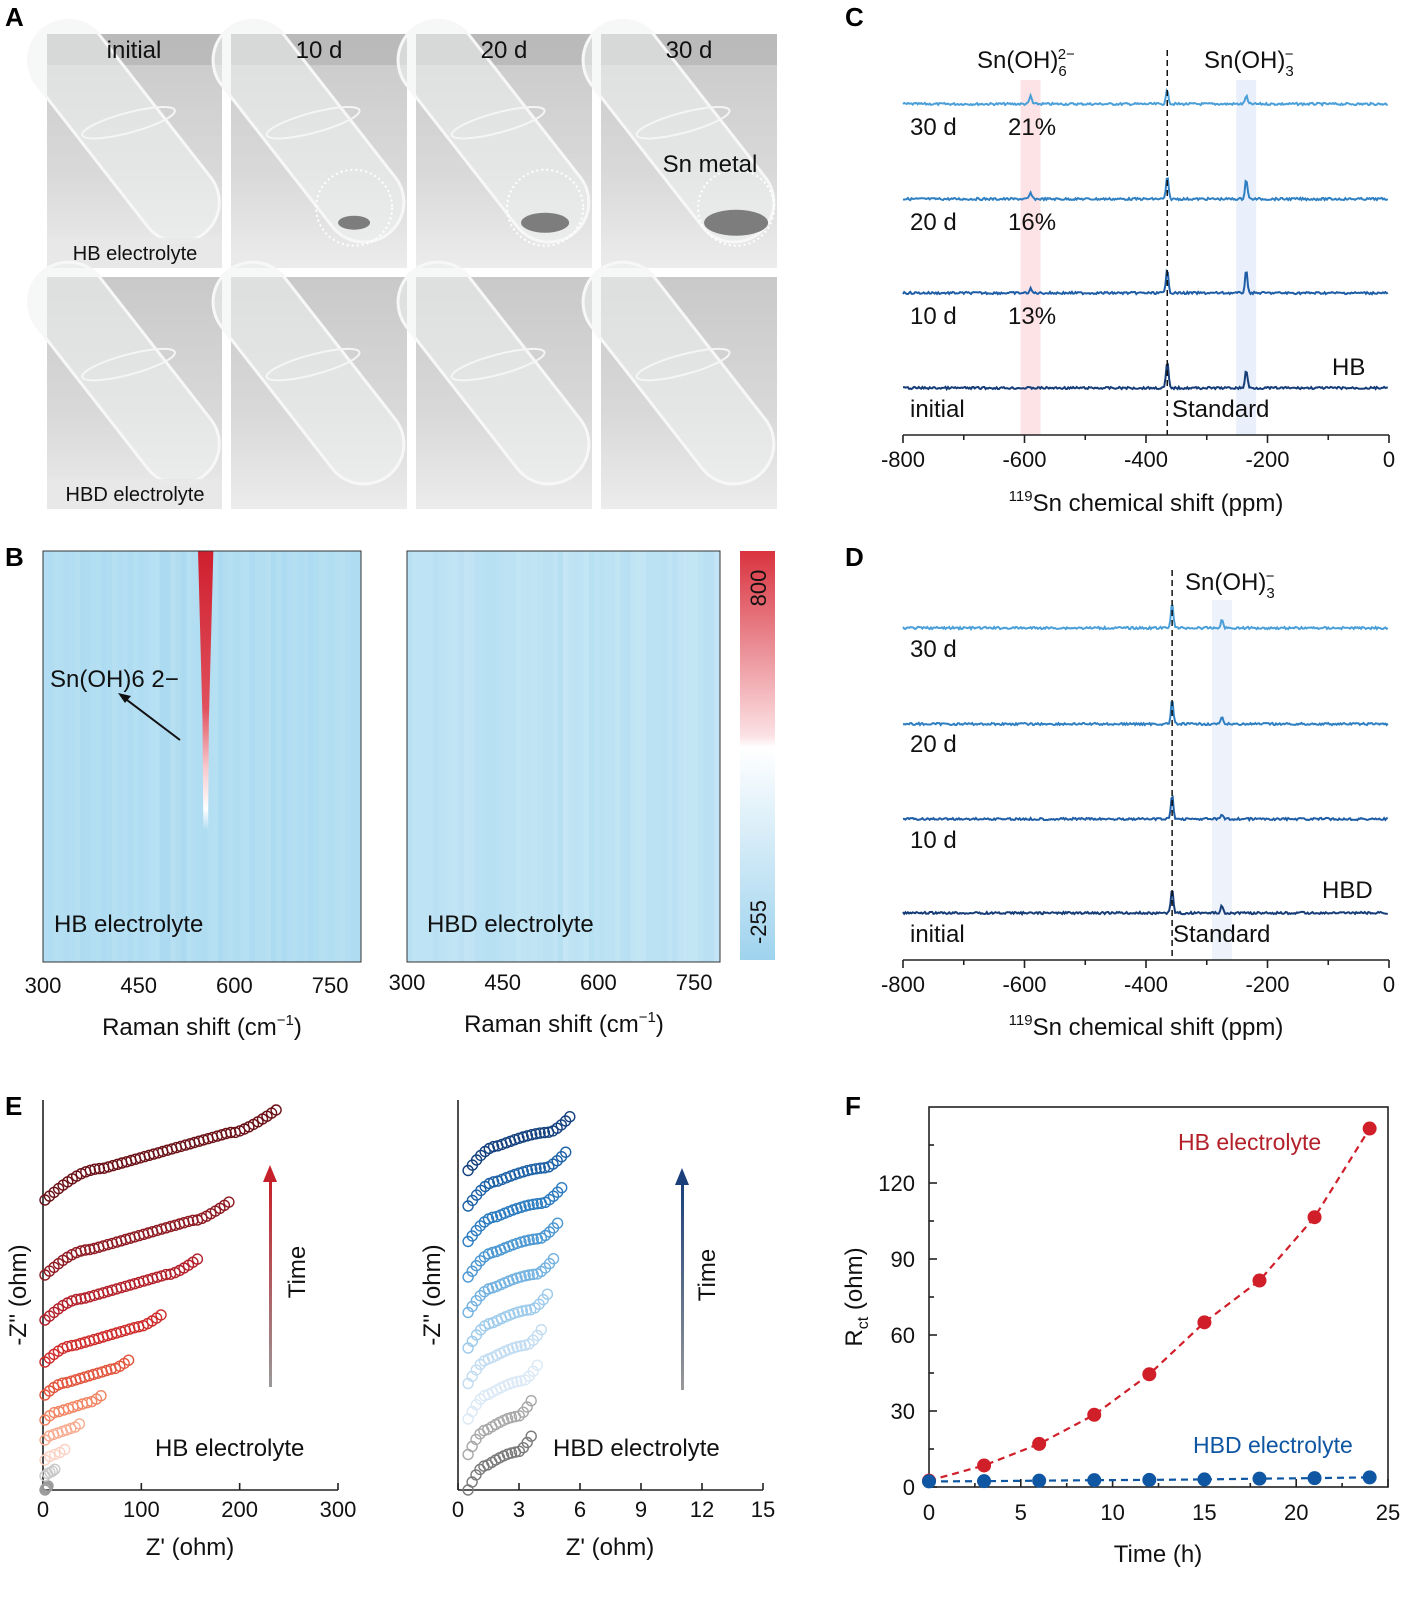 Image resolution: width=1428 pixels, height=1597 pixels. I want to click on nmr-xlabel-d: 119Sn chemical shift (ppm), so click(1146, 1026).